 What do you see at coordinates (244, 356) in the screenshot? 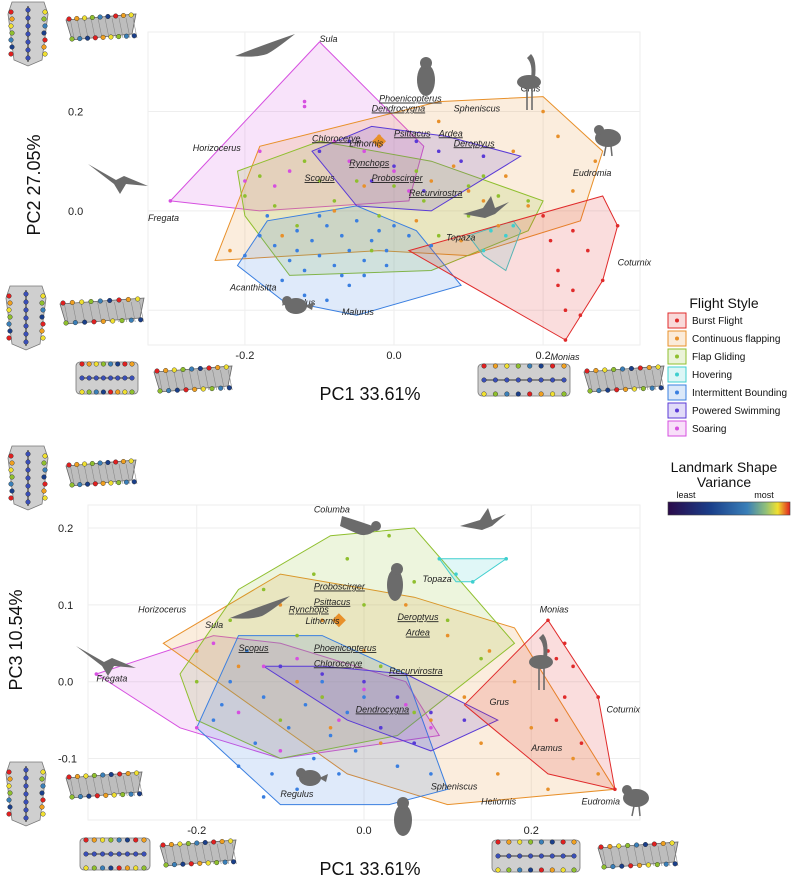
I see `panel1-x-tick-label: -0.2` at bounding box center [244, 356].